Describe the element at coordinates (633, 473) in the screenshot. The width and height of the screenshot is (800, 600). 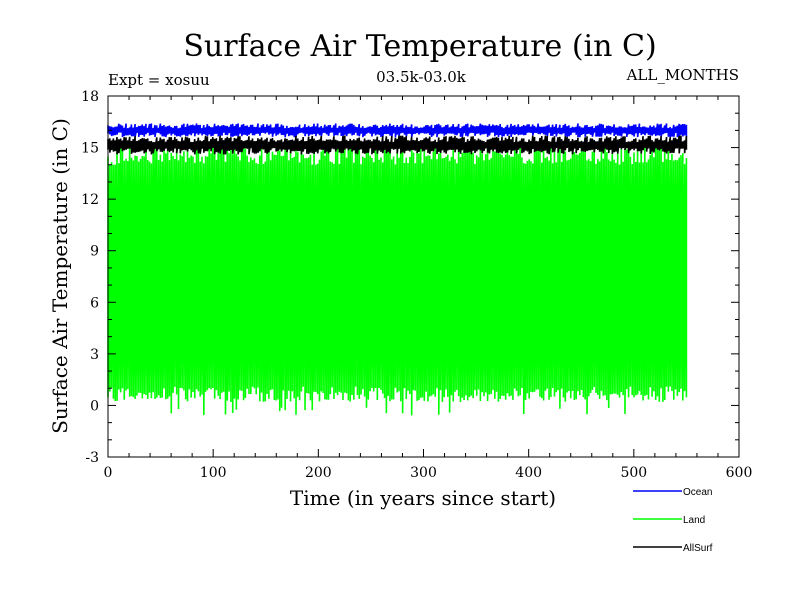
I see `x-tick-label: 500` at that location.